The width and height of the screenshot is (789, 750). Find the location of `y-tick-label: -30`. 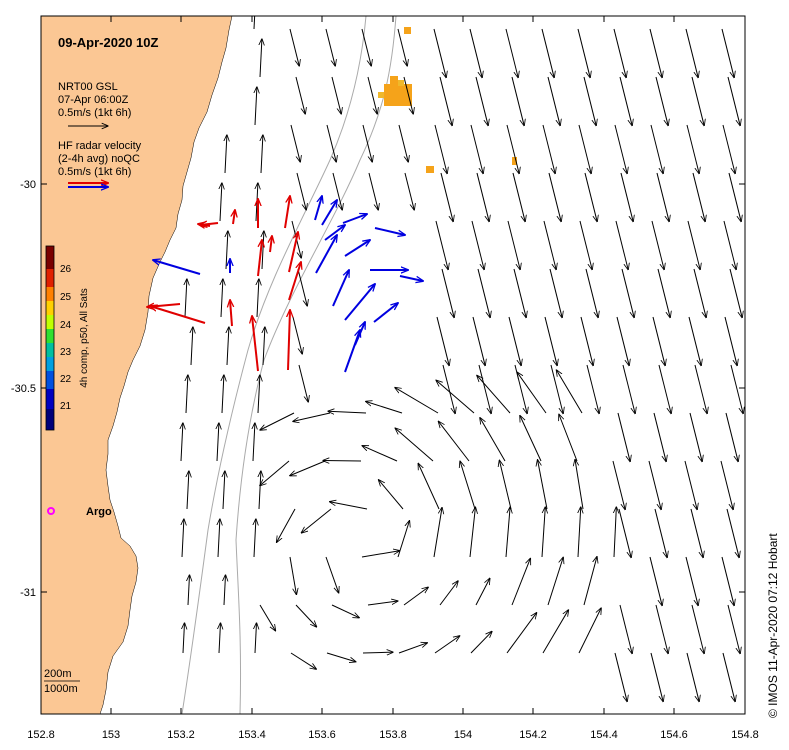

y-tick-label: -30 is located at coordinates (28, 185).